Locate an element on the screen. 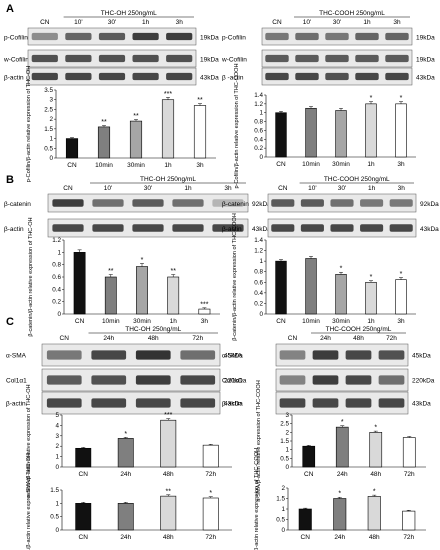 This screenshot has width=440, height=550. molecular-weight-label: 19kDa is located at coordinates (209, 60).